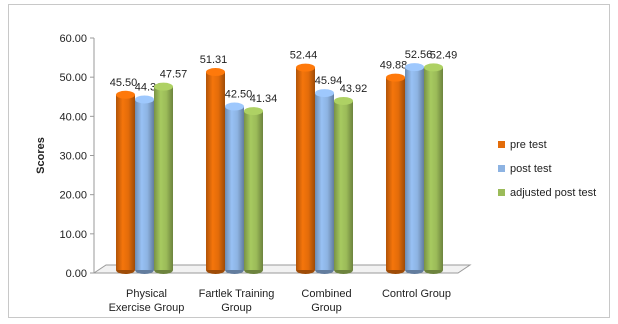  Describe the element at coordinates (528, 145) in the screenshot. I see `legend-label: pre test` at that location.